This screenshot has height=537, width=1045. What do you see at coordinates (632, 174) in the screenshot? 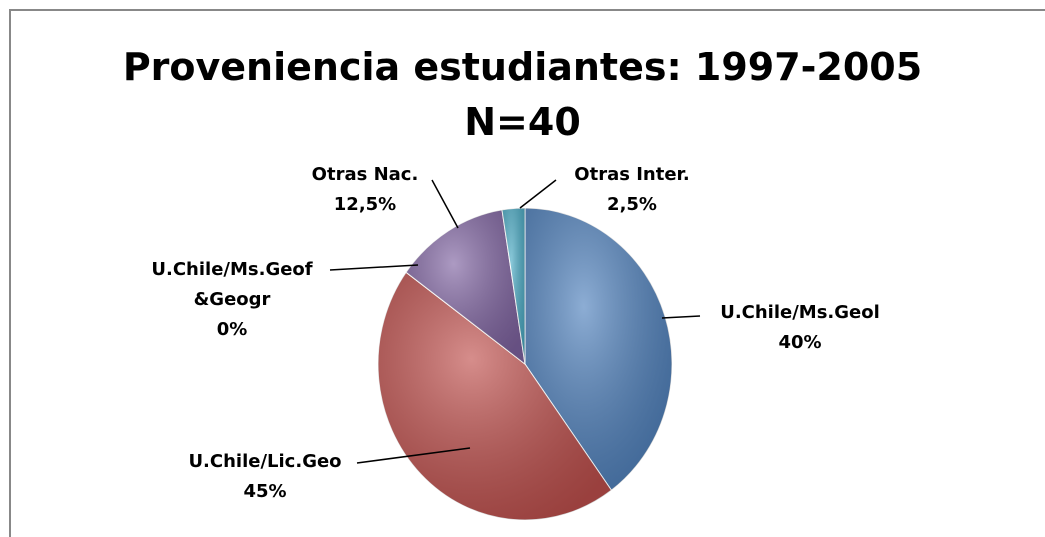
I see `label-name: Otras Inter.` at bounding box center [632, 174].